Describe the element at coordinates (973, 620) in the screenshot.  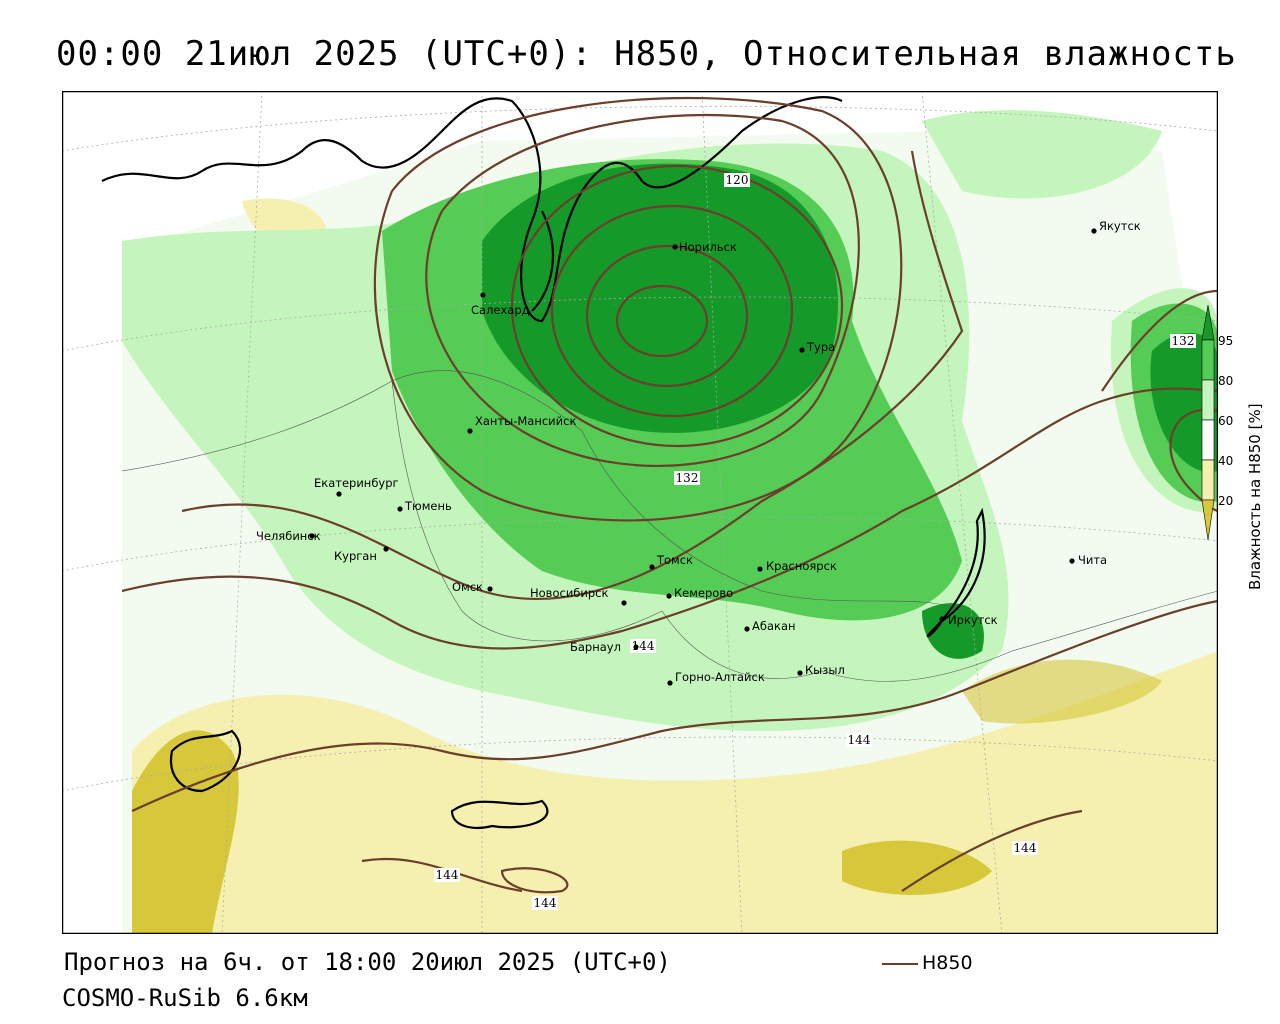
I see `city-label: Иркутск` at that location.